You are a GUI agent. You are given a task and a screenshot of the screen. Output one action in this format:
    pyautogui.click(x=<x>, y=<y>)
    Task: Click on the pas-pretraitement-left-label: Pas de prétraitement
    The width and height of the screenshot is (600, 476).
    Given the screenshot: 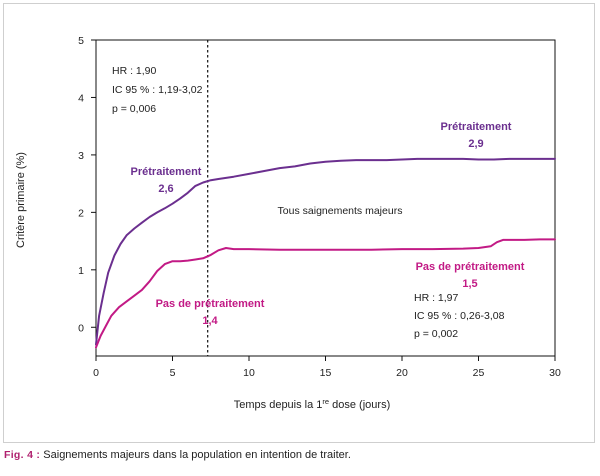 What is the action you would take?
    pyautogui.click(x=210, y=304)
    